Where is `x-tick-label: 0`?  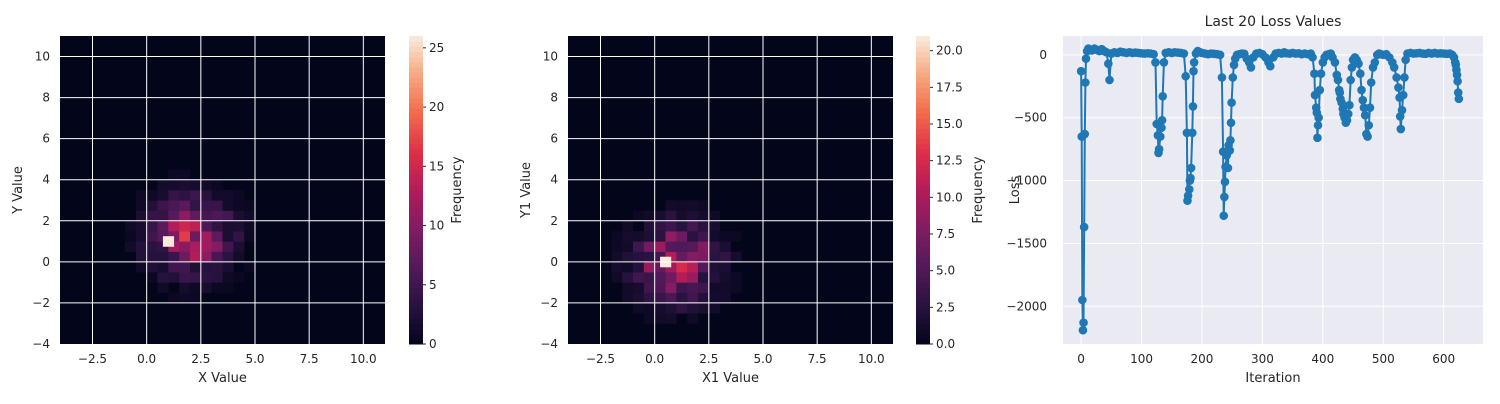
x-tick-label: 0 is located at coordinates (1081, 359).